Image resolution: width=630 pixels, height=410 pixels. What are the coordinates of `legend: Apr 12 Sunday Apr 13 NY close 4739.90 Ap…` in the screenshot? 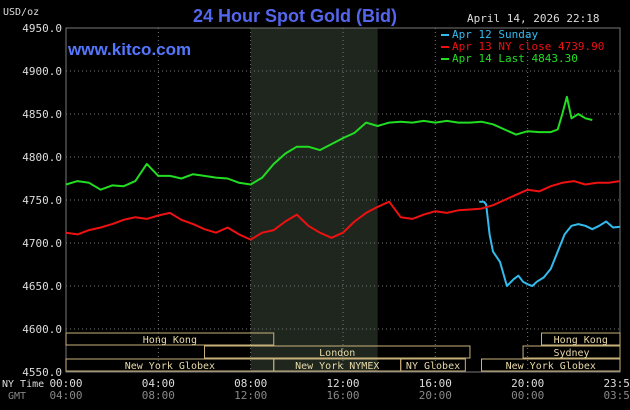 It's located at (522, 46).